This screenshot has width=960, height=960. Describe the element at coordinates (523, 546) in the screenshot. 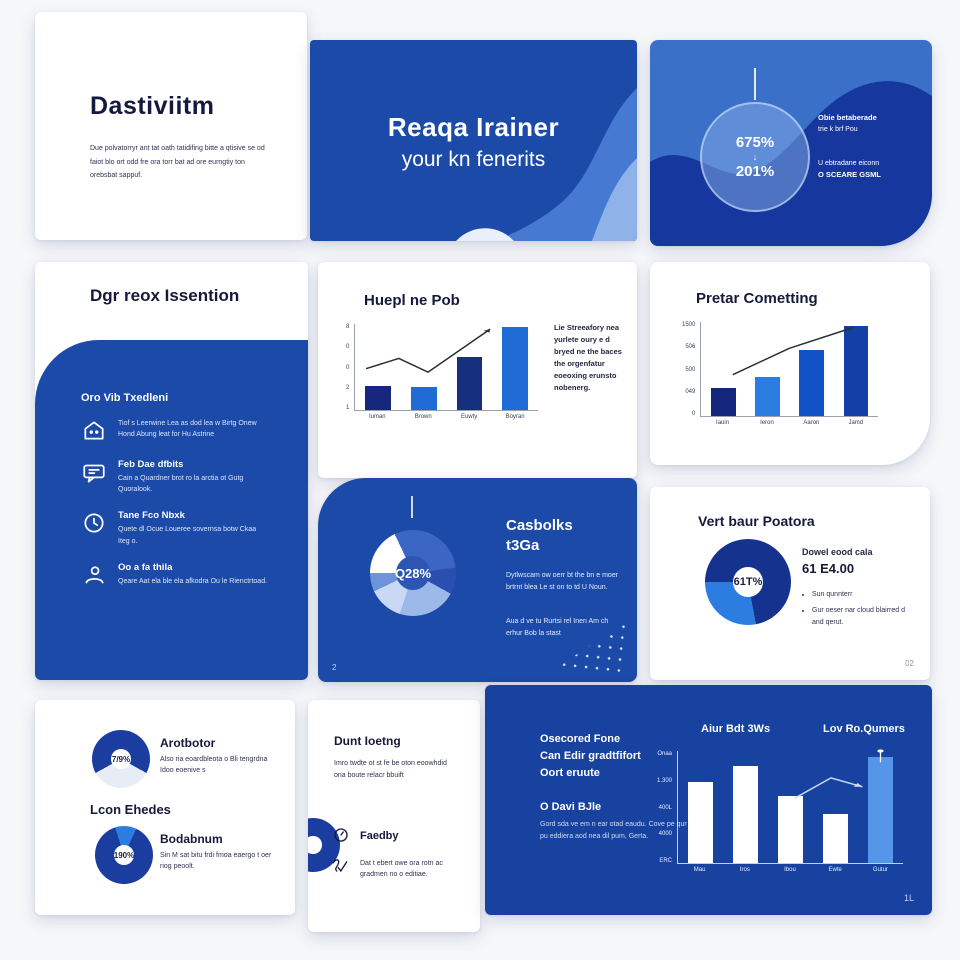

I see `section-title-line2: t3Ga` at that location.